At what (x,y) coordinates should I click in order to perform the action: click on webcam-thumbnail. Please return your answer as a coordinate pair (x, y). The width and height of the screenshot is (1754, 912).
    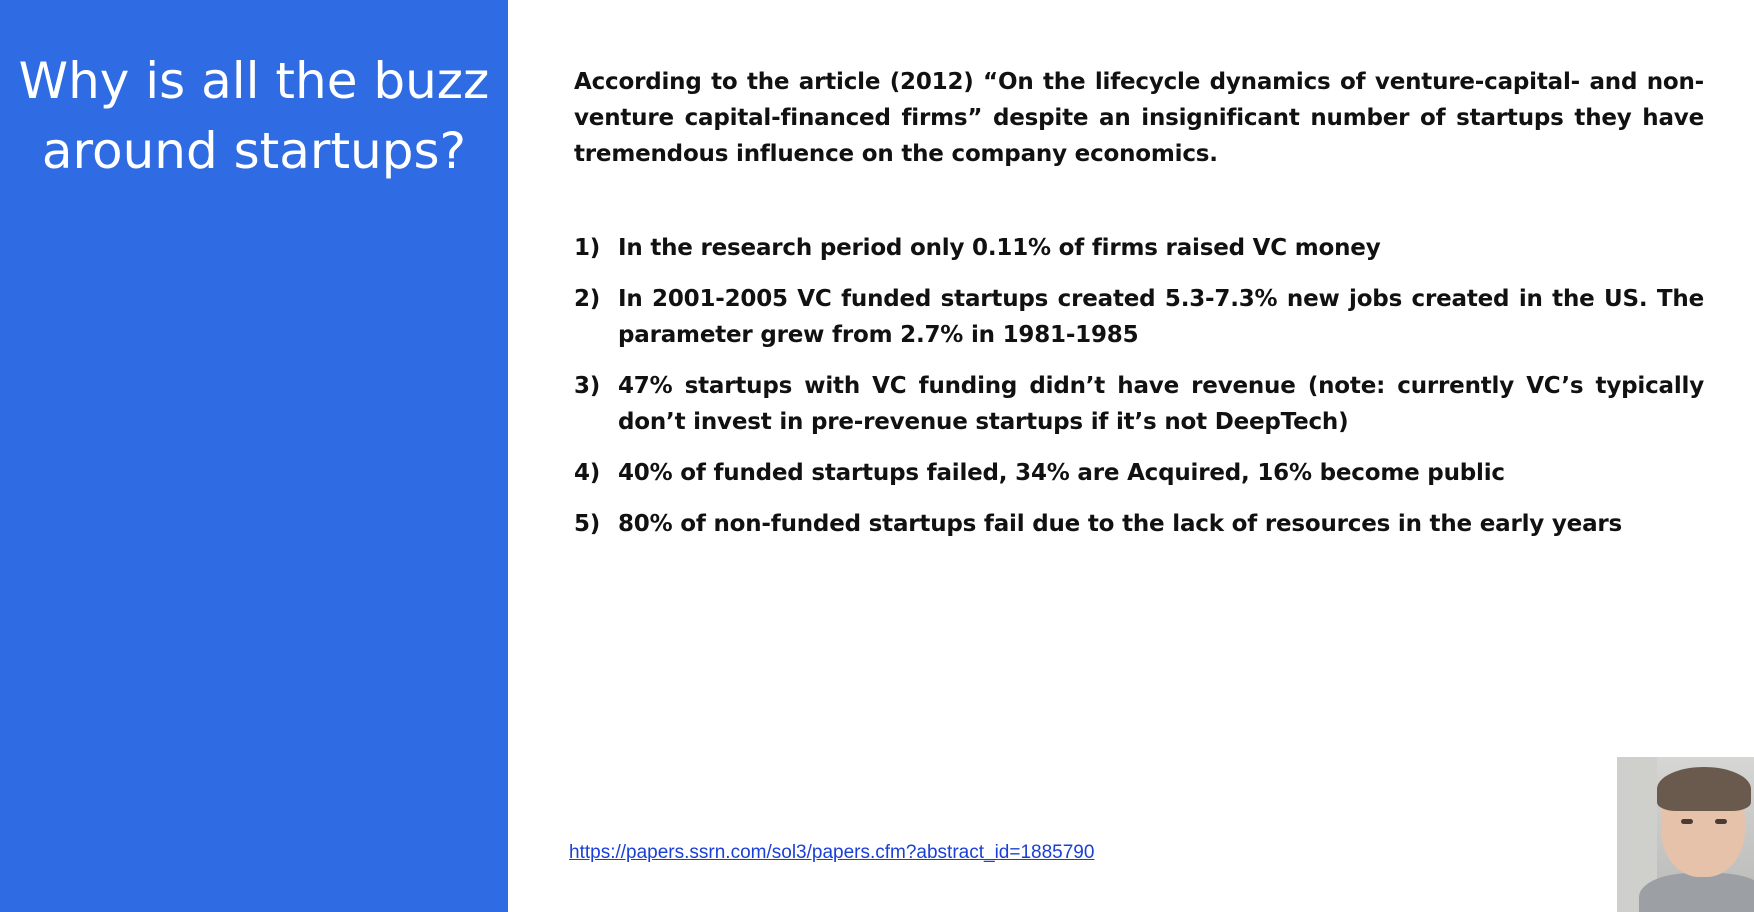
    Looking at the image, I should click on (1685, 834).